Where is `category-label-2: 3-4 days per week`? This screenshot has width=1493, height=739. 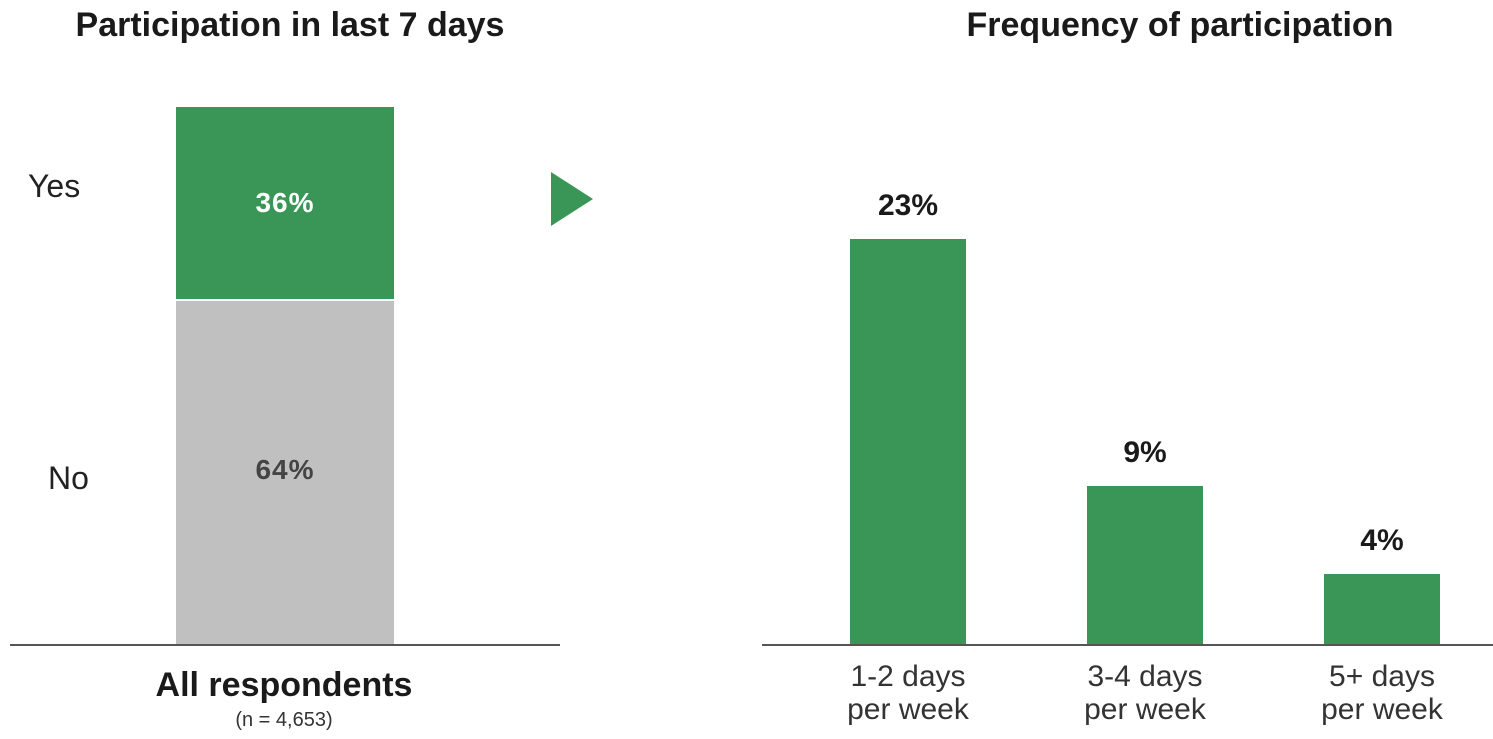 category-label-2: 3-4 days per week is located at coordinates (1145, 693).